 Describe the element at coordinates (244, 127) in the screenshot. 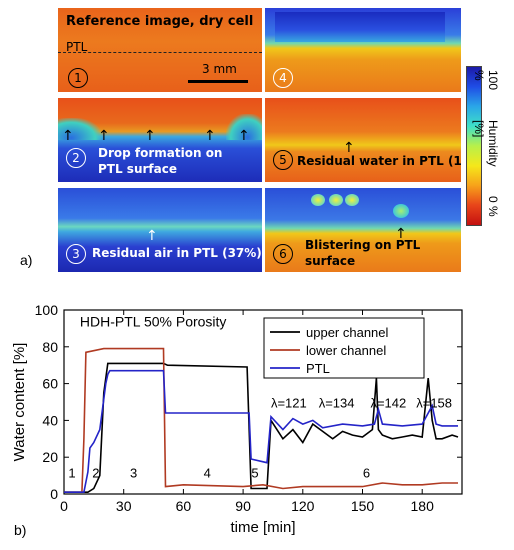

I see `drop-right` at that location.